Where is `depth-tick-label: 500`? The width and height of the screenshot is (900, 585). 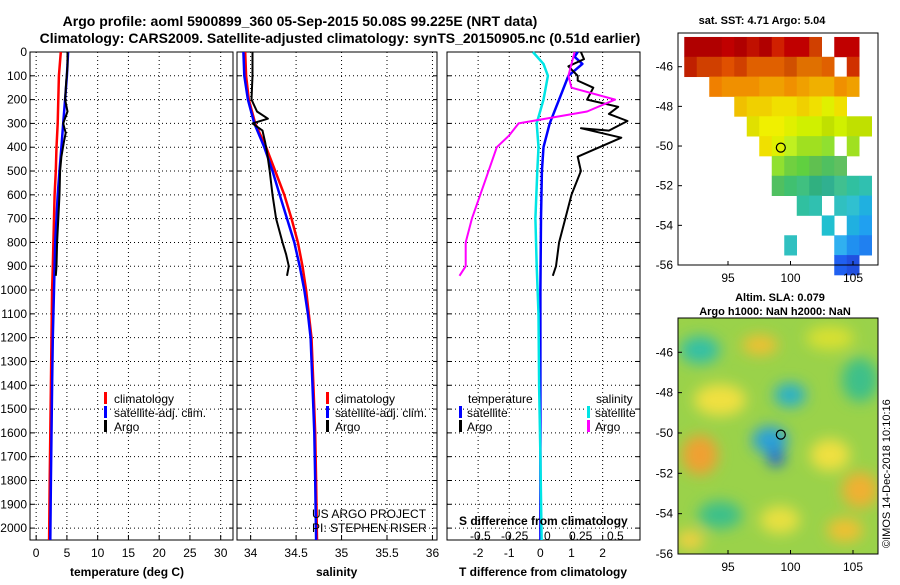 depth-tick-label: 500 is located at coordinates (17, 171).